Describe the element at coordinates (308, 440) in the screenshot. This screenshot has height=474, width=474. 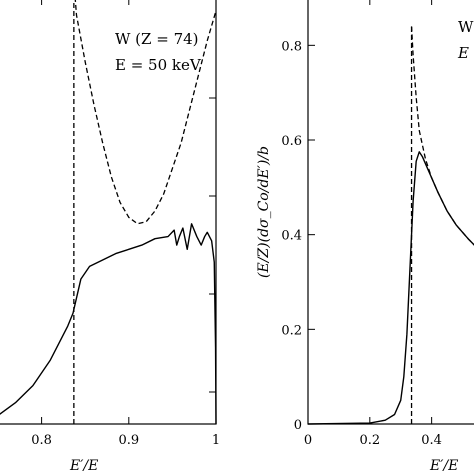
I see `x-tick-label: 0` at that location.